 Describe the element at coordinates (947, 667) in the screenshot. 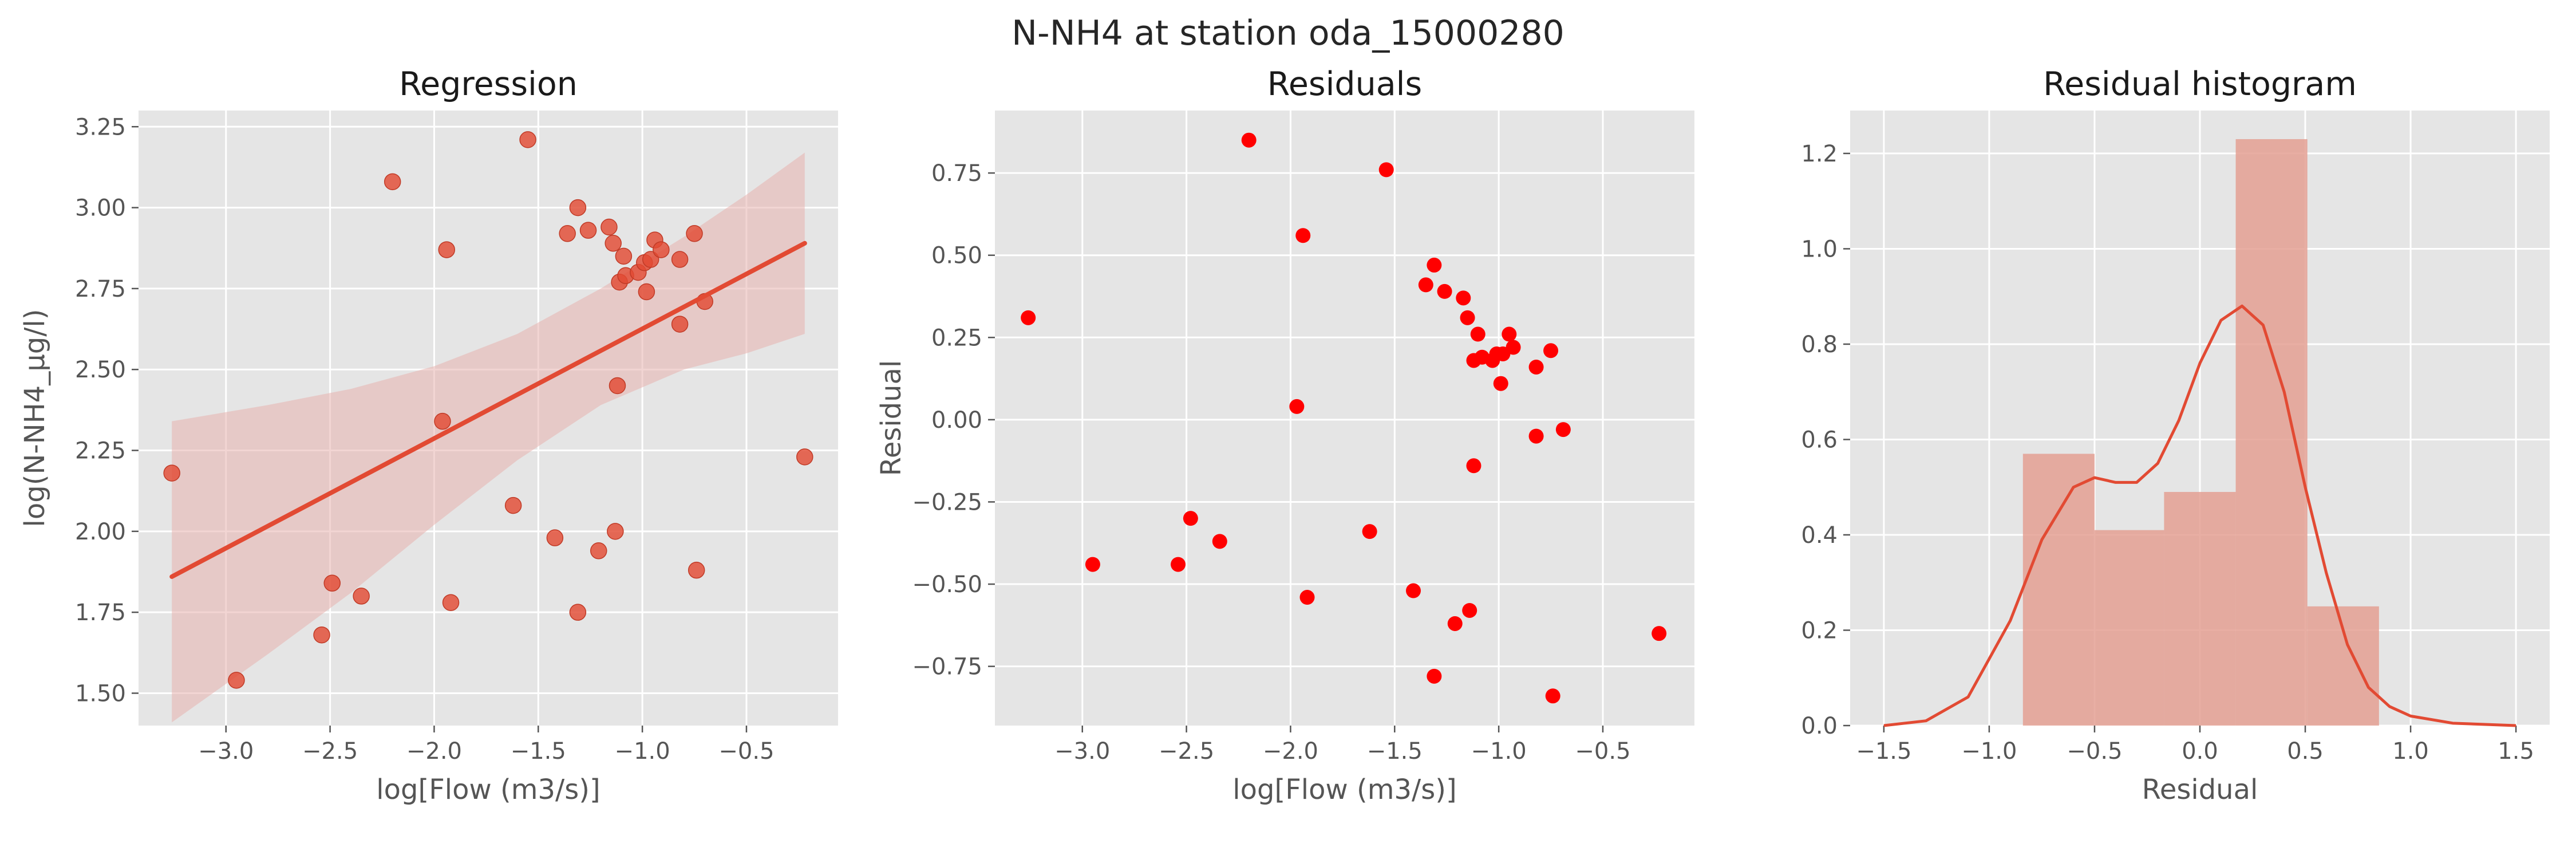

I see `y-tick-label: −0.75` at that location.